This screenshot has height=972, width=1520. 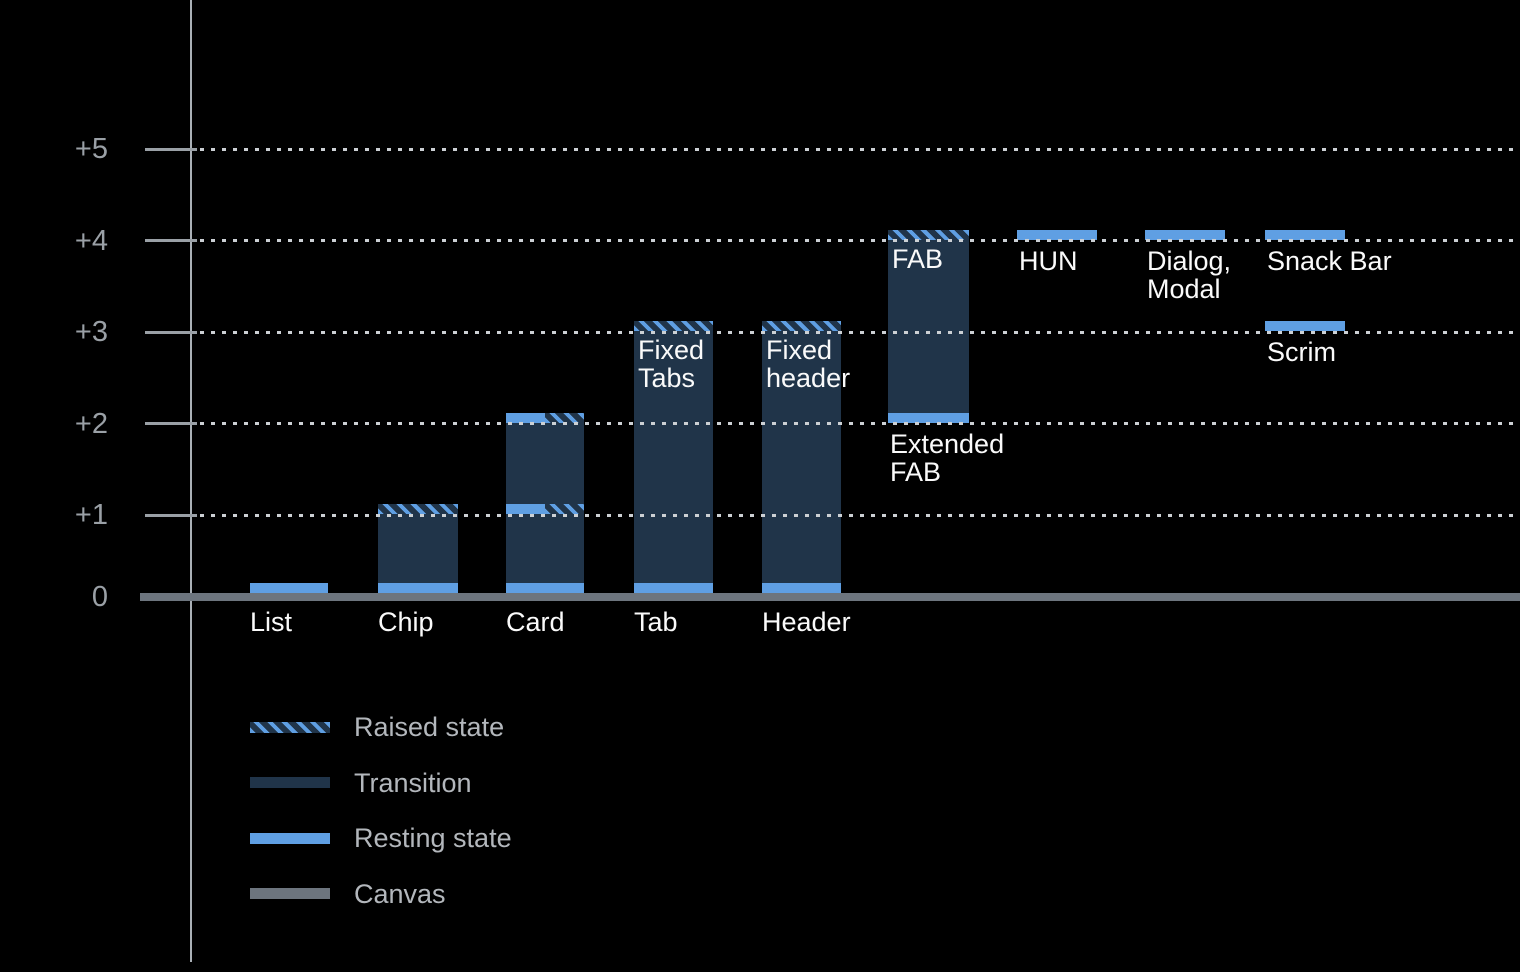 What do you see at coordinates (418, 509) in the screenshot?
I see `bar-raised-band-chip` at bounding box center [418, 509].